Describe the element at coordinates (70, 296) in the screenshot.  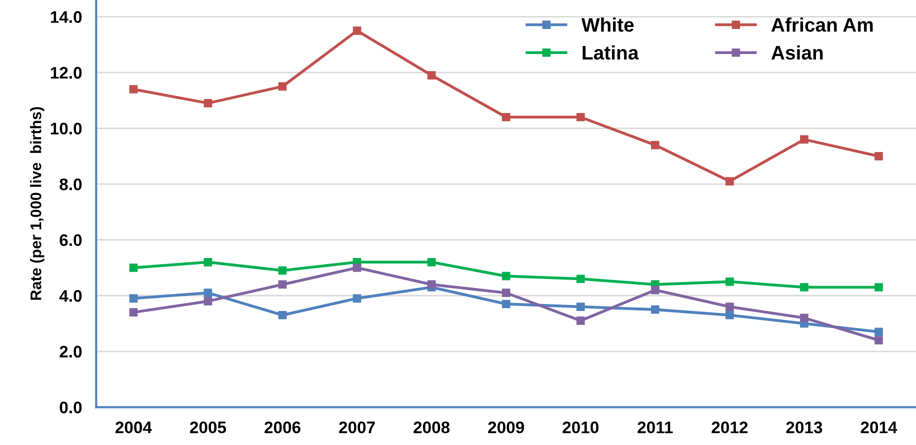
I see `y-tick-label: 4.0` at that location.